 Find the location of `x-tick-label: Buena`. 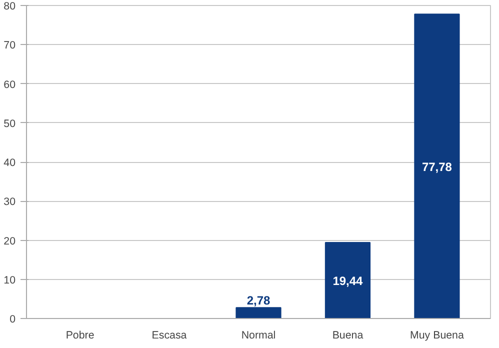

x-tick-label: Buena is located at coordinates (348, 336).